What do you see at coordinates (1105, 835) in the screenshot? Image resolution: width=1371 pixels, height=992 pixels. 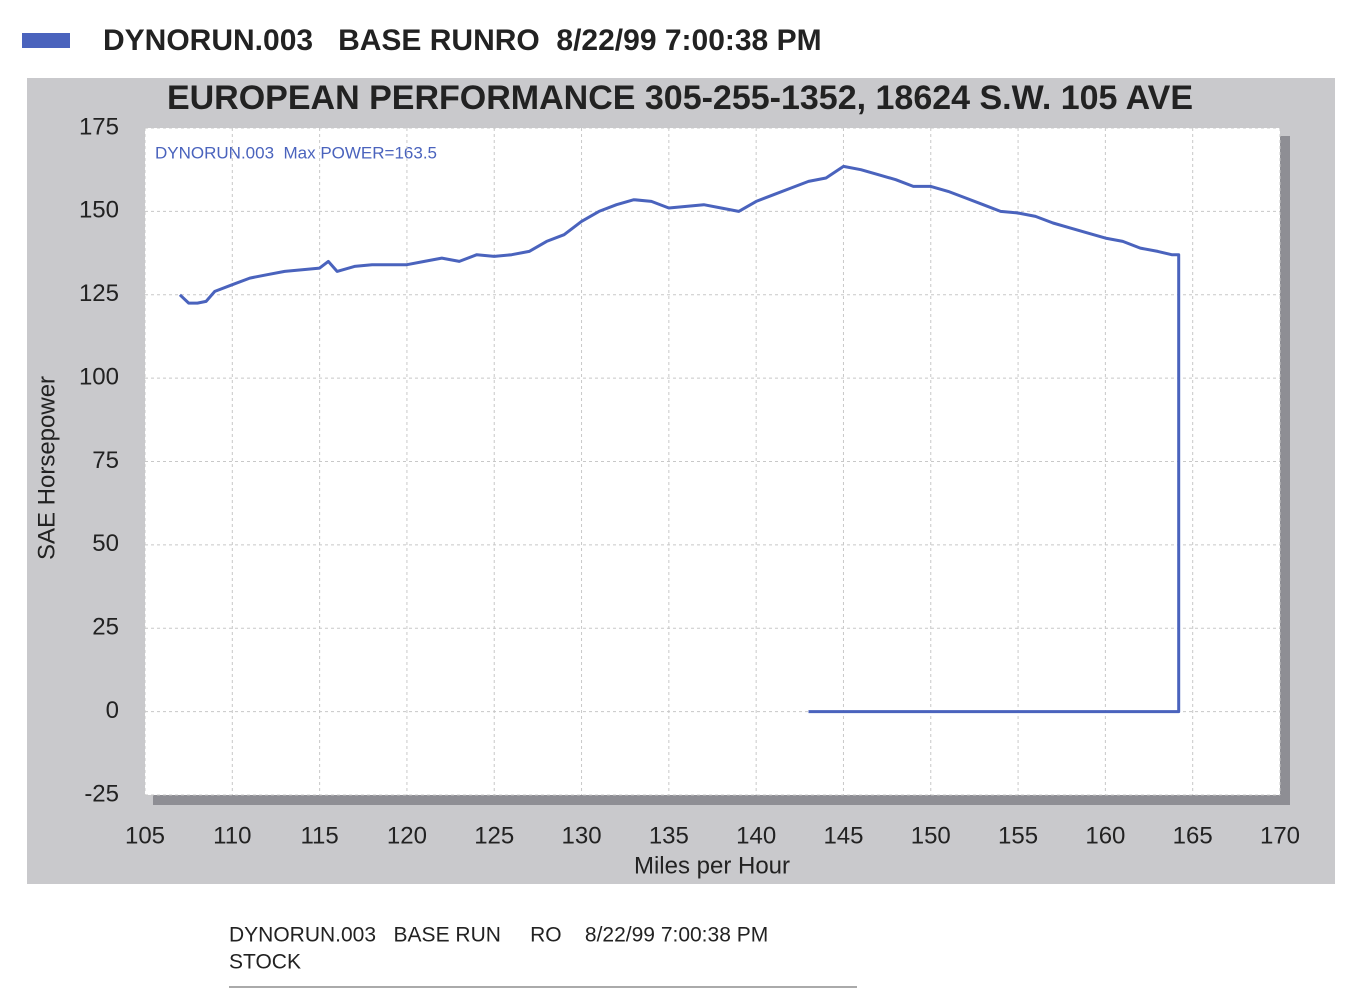 I see `x-tick-label: 160` at bounding box center [1105, 835].